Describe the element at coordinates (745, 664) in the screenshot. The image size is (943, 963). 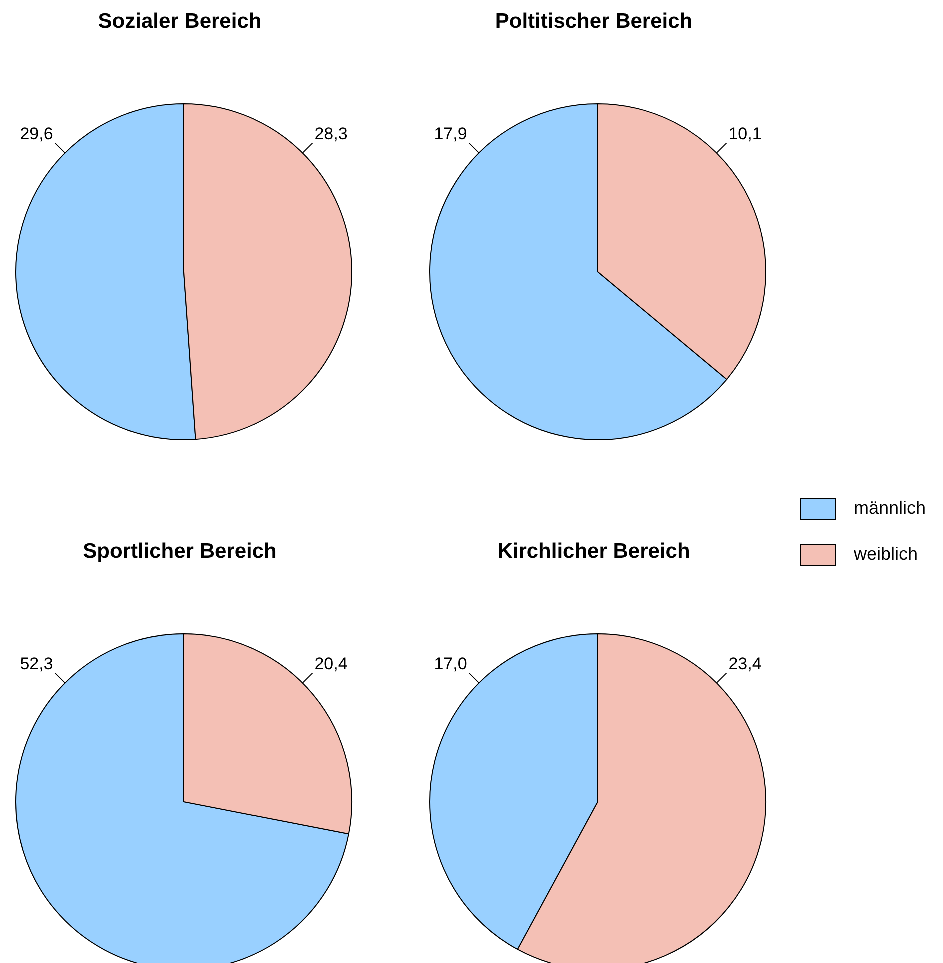
I see `data-label: 23,4` at that location.